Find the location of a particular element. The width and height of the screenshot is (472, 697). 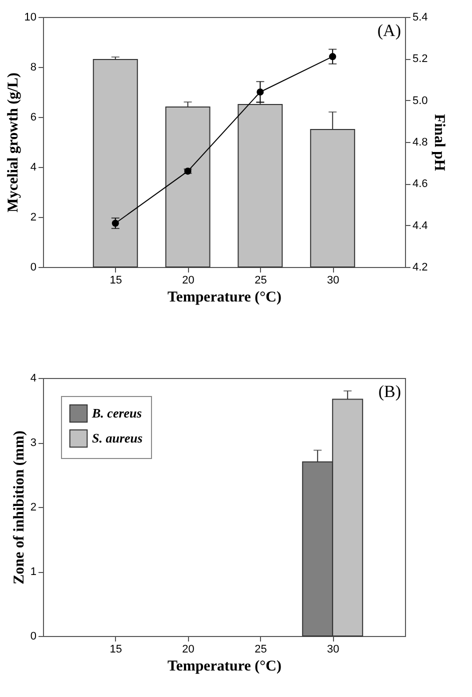

y2-tick-label: 4.2 is located at coordinates (420, 268).